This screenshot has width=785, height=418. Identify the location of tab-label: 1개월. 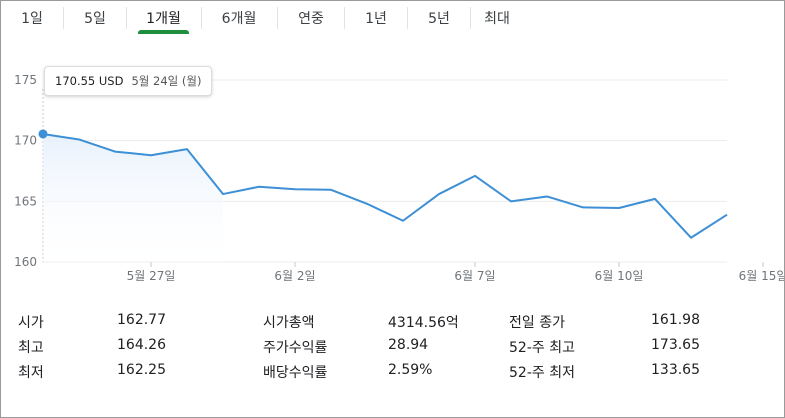
(163, 18).